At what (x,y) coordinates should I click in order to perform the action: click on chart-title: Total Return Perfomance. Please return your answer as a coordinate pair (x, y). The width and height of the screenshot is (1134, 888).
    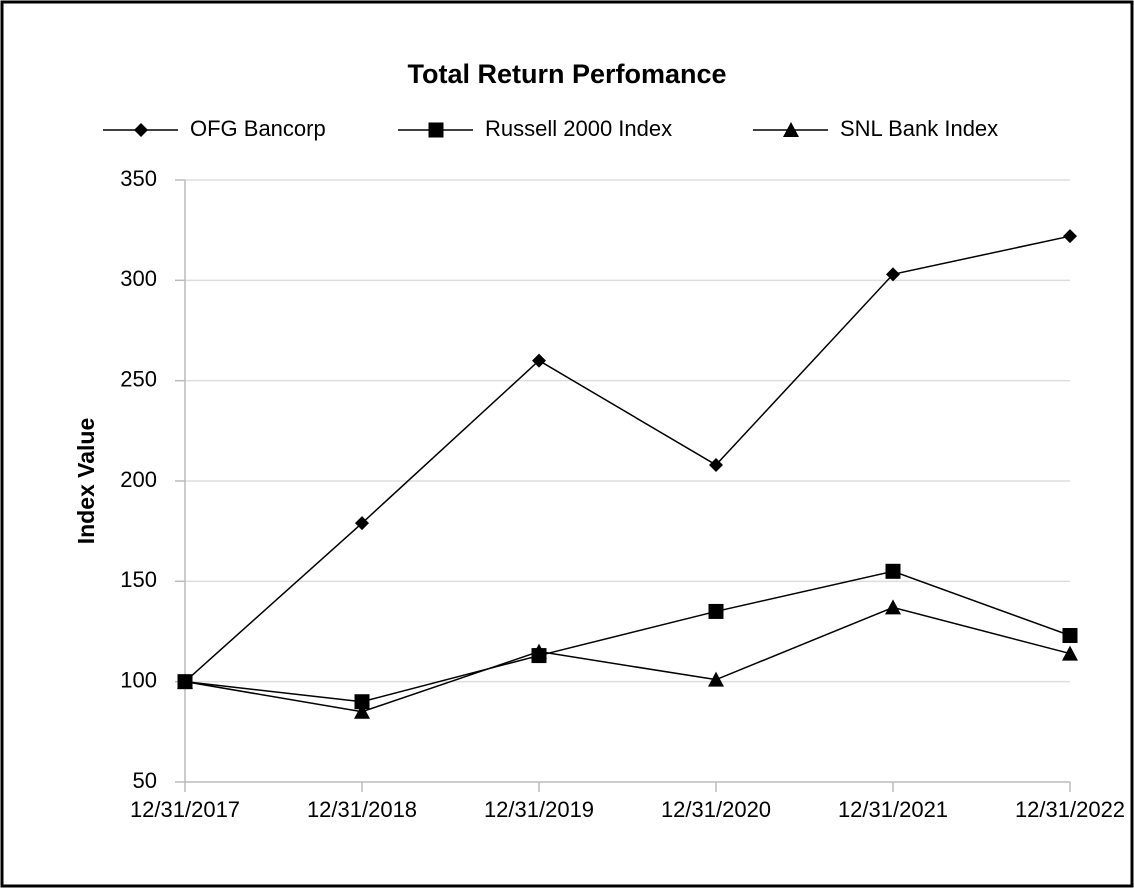
    Looking at the image, I should click on (566, 74).